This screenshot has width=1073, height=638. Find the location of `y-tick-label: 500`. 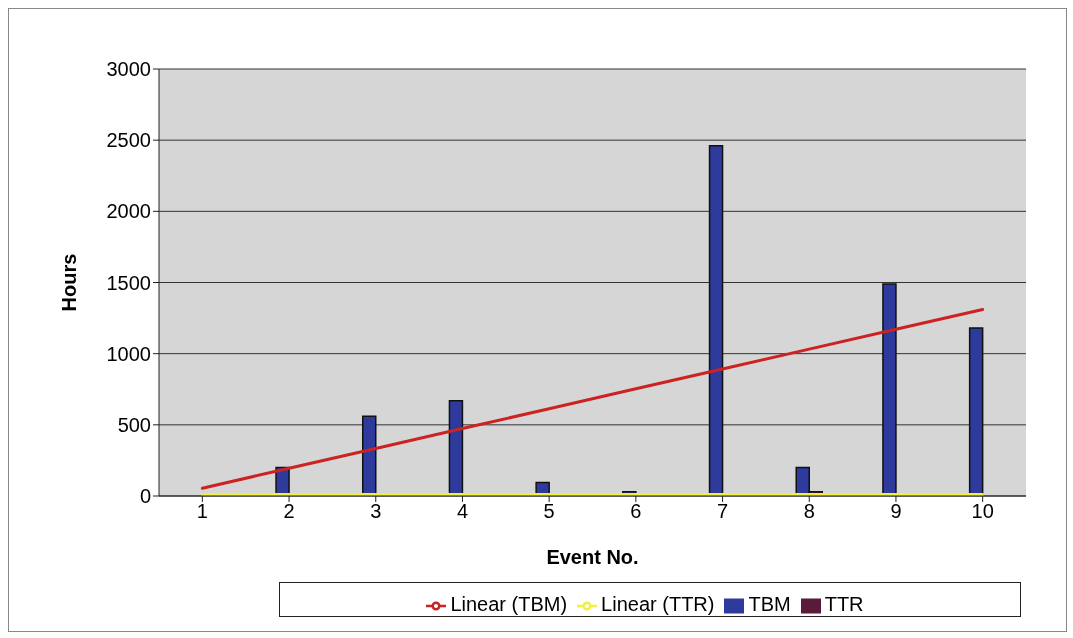

y-tick-label: 500 is located at coordinates (134, 424).